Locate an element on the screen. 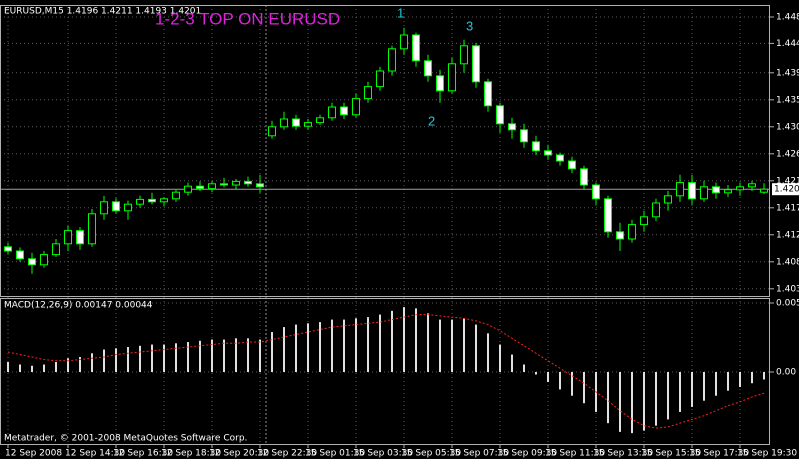 The image size is (799, 459). x-tick-label: 15 Sep 11:30 is located at coordinates (575, 454).